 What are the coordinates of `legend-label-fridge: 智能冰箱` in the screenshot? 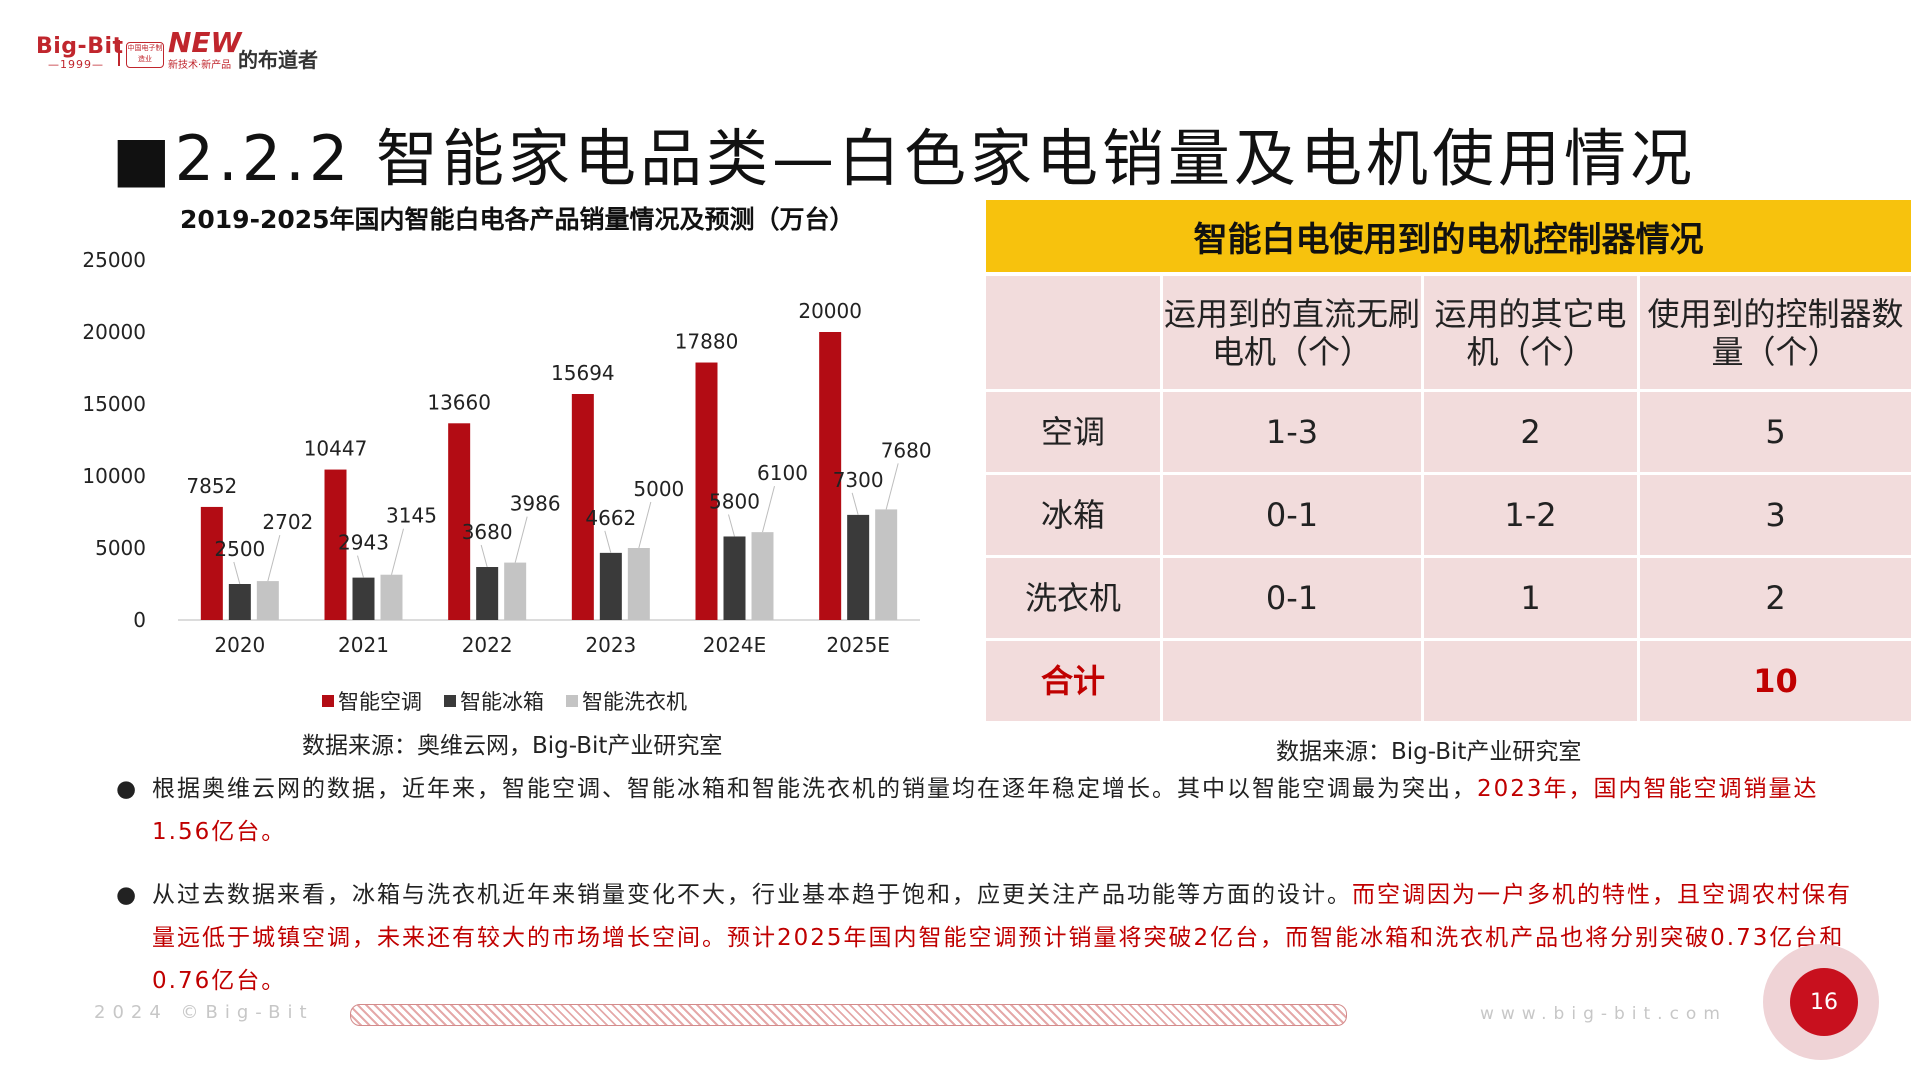 It's located at (502, 702).